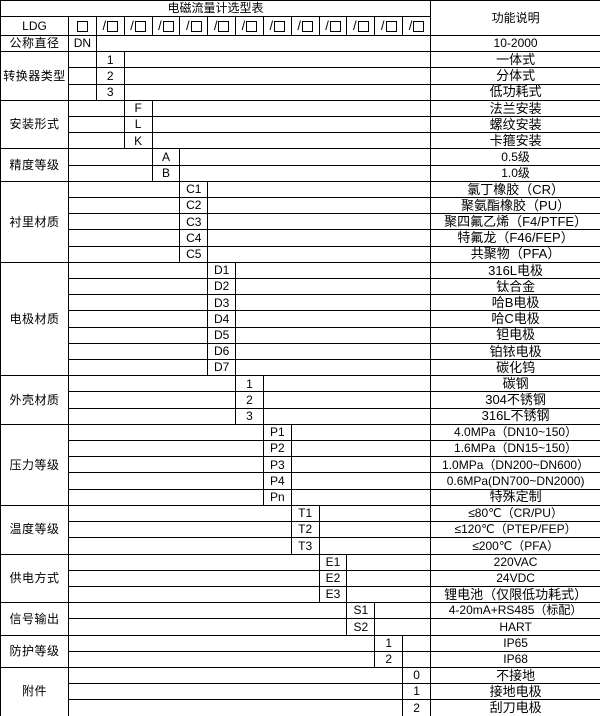 The height and width of the screenshot is (716, 600). I want to click on description-cell: 低功耗式, so click(515, 92).